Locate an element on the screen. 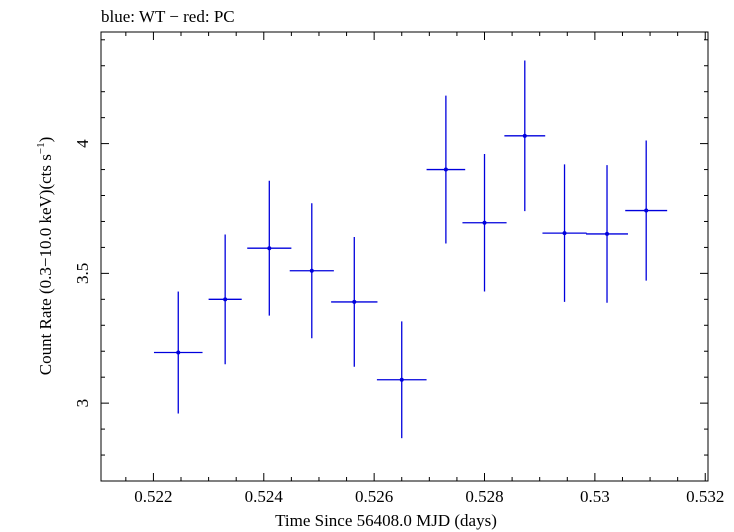 The height and width of the screenshot is (532, 734). y-axis-label: Count Rate (0.3−10.0 keV)(cts s−1) is located at coordinates (45, 256).